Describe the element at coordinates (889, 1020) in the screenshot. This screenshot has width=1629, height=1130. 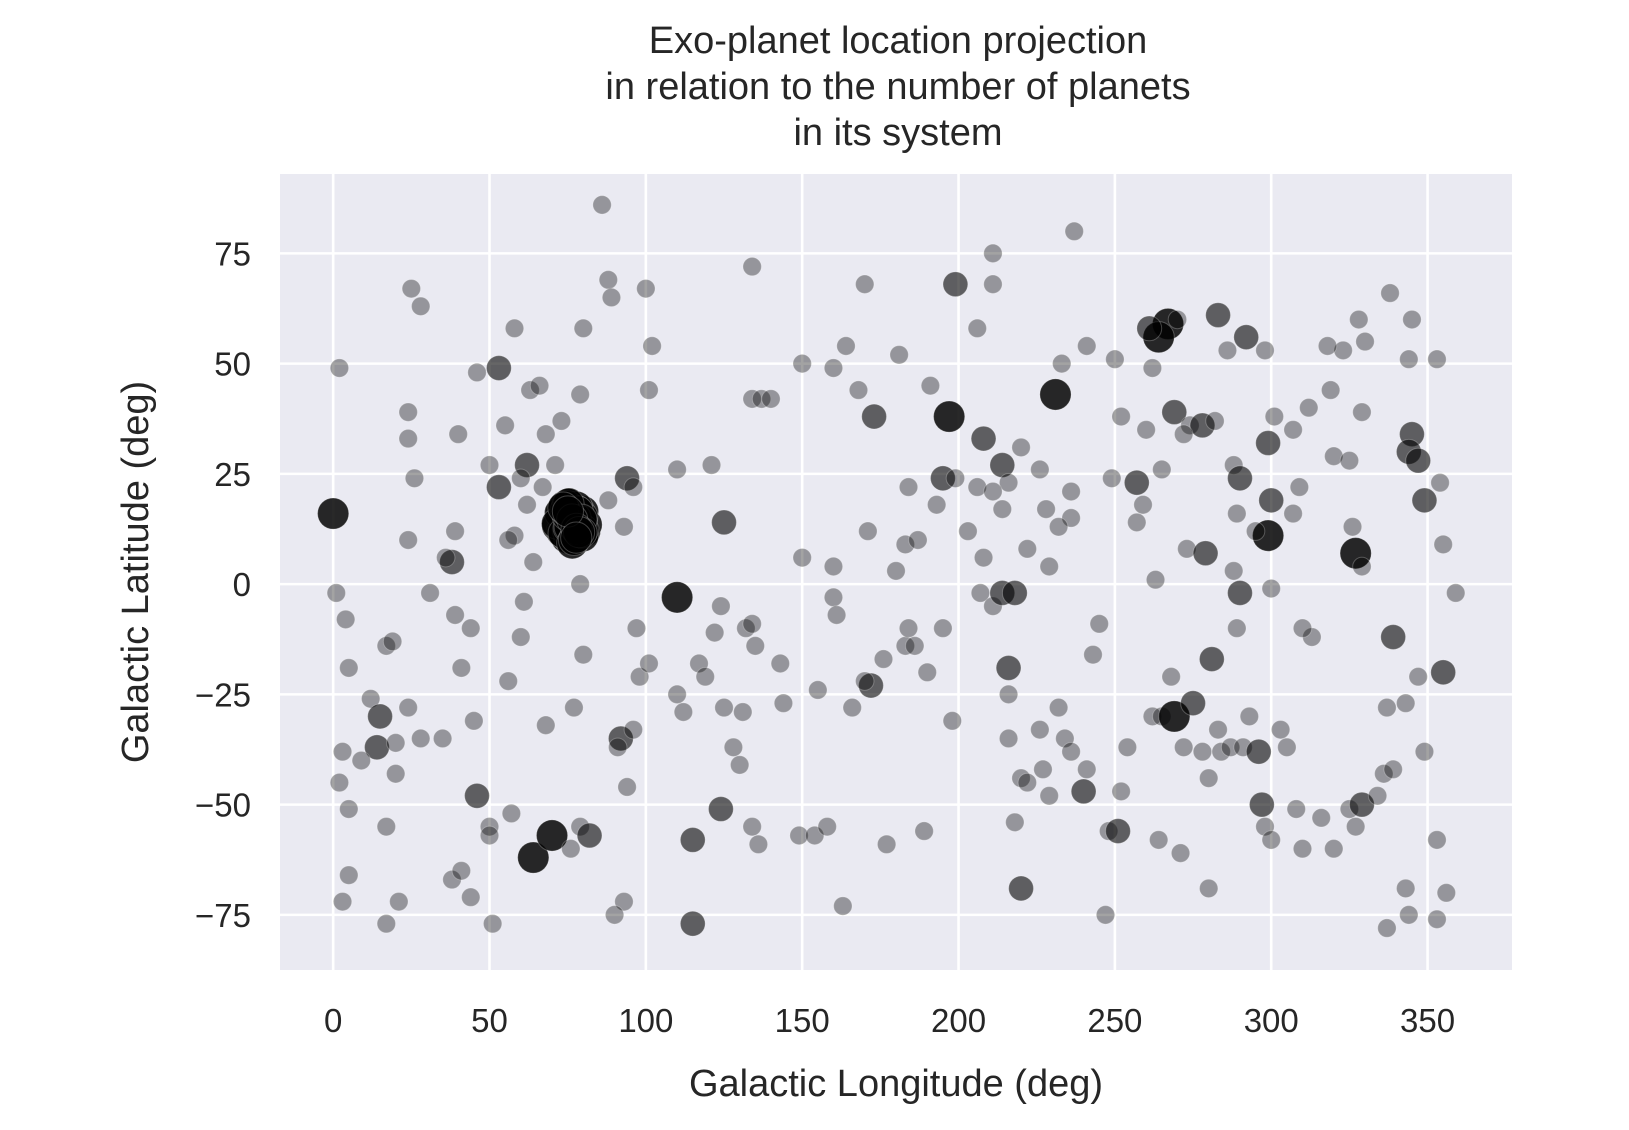
I see `x-tick-labels: 0 50 100 150 200 250 300 350` at that location.